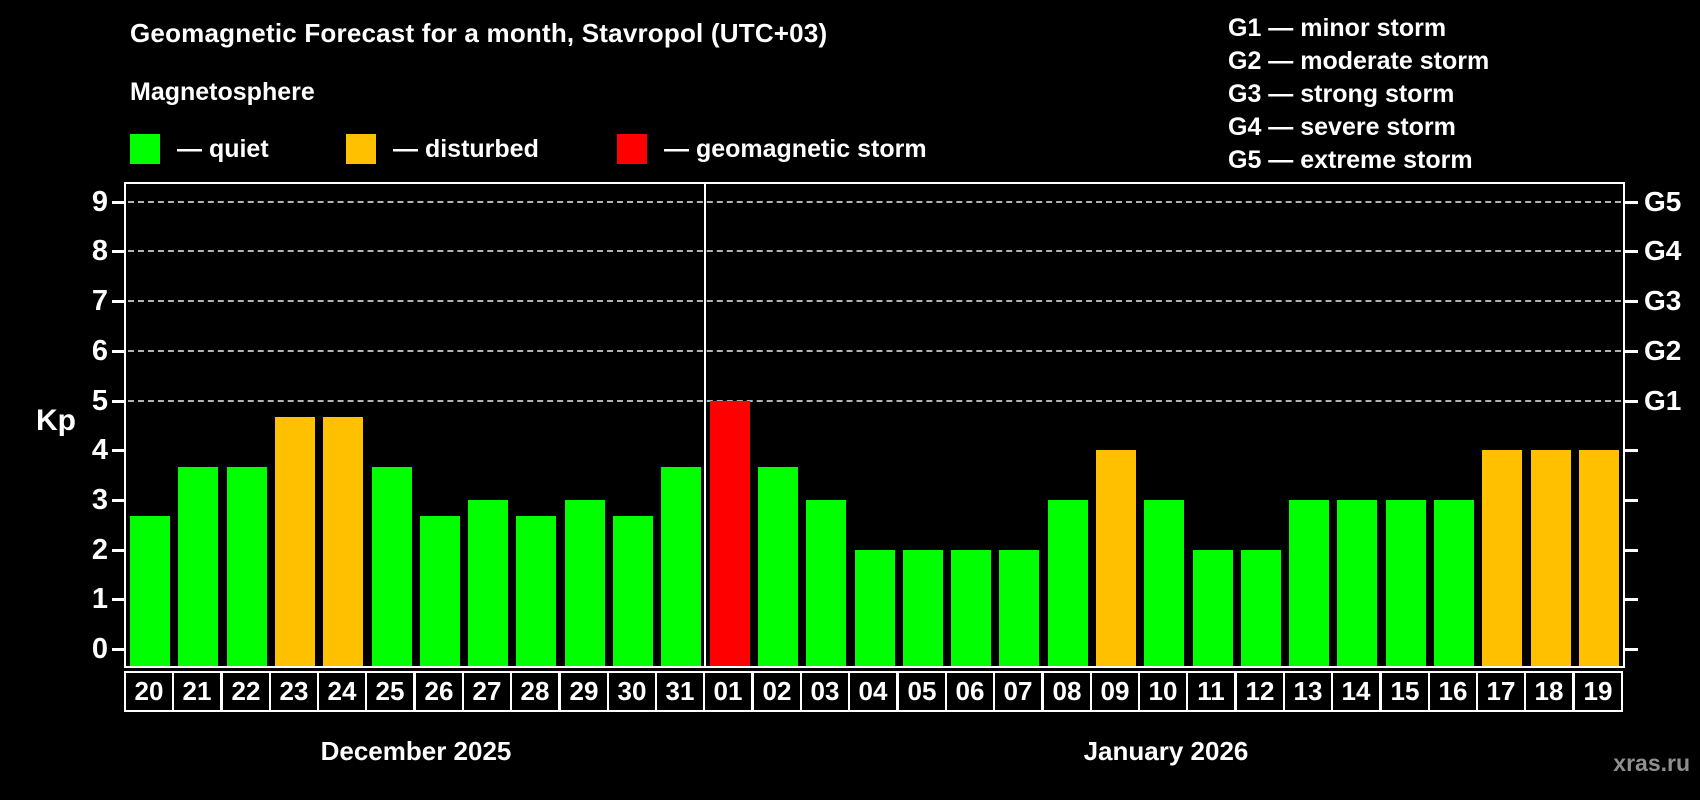  I want to click on day-box-26: 26, so click(439, 691).